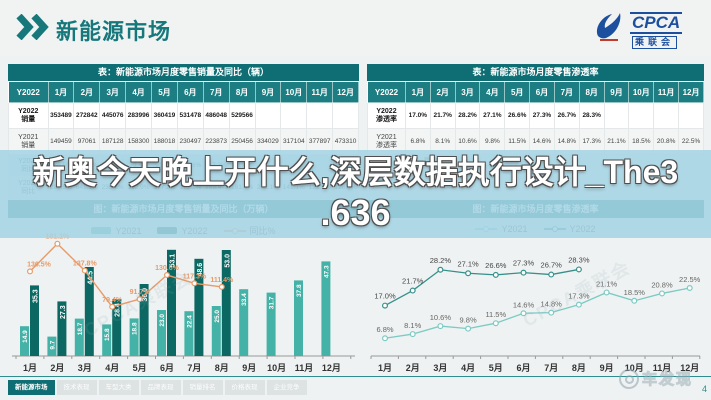 Image resolution: width=711 pixels, height=400 pixels. Describe the element at coordinates (524, 304) in the screenshot. I see `svg-text: 14.6%` at that location.